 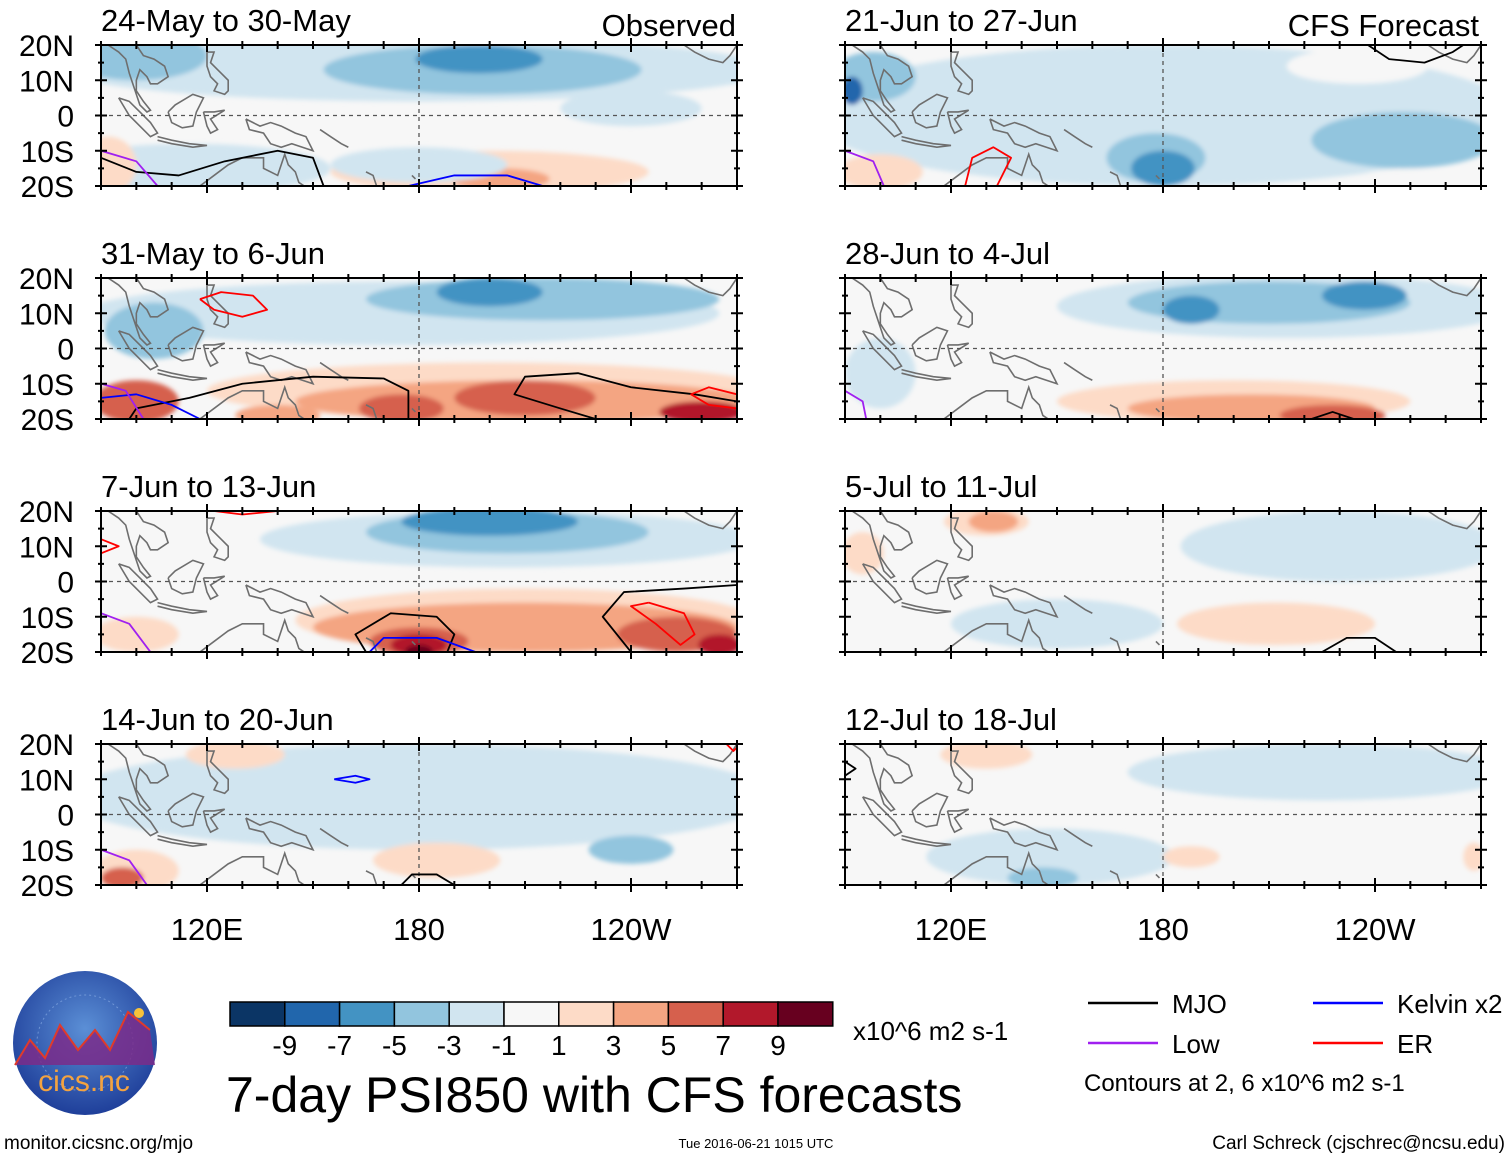 What do you see at coordinates (1157, 1004) in the screenshot?
I see `legend-item: MJO` at bounding box center [1157, 1004].